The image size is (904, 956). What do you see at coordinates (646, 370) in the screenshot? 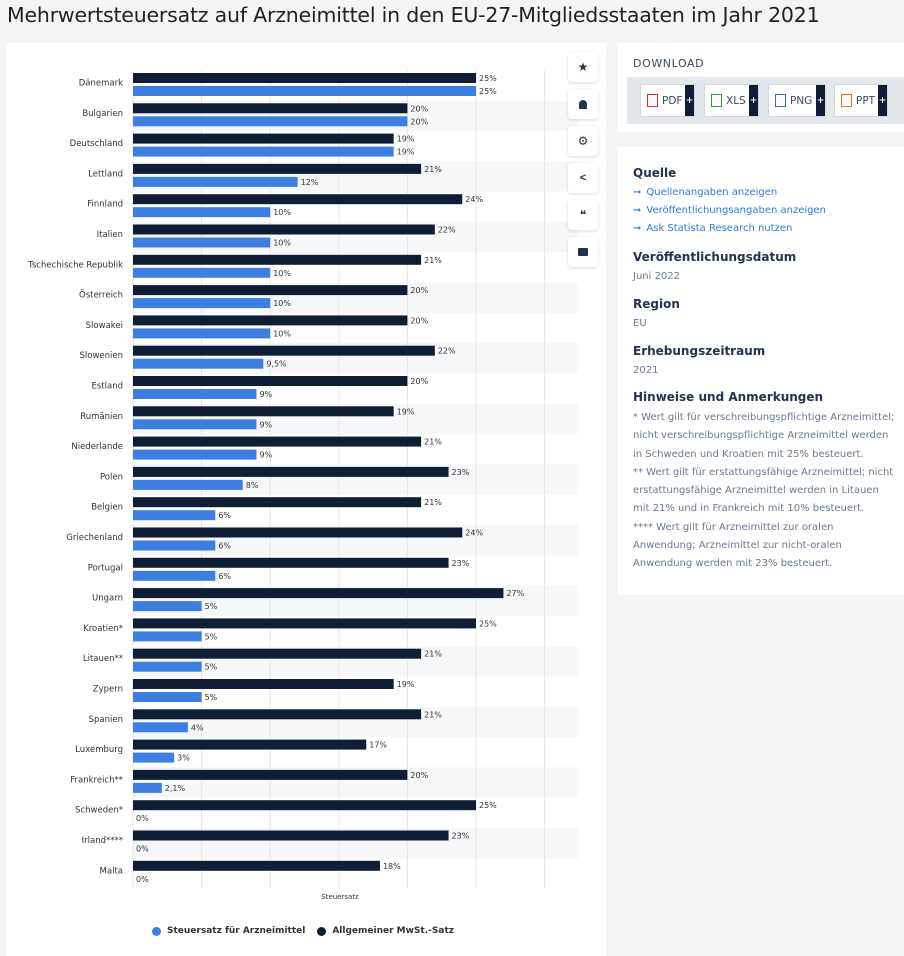
I see `period-value: 2021` at bounding box center [646, 370].